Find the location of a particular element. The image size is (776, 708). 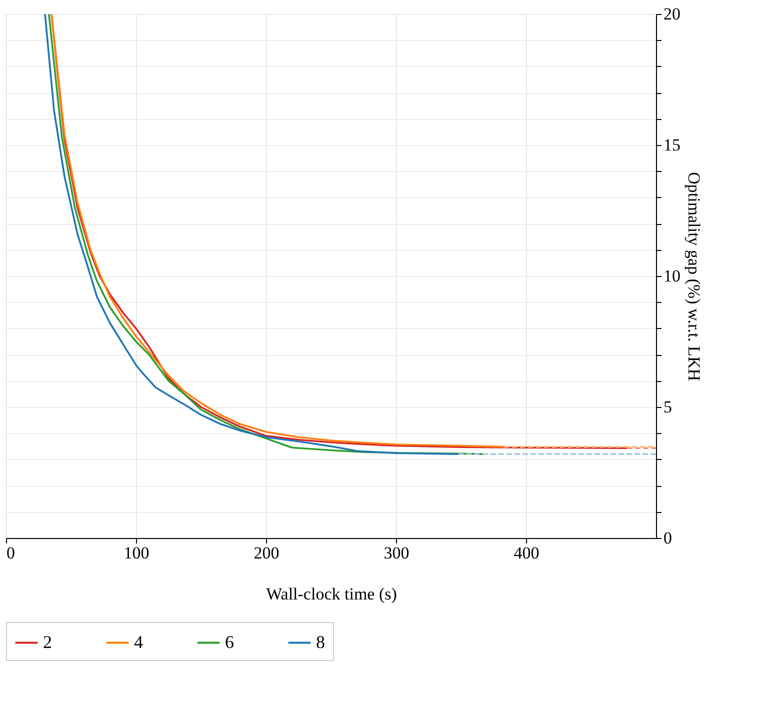

y-axis-title: Optimality gap (%) w.r.t. LKH is located at coordinates (694, 276).